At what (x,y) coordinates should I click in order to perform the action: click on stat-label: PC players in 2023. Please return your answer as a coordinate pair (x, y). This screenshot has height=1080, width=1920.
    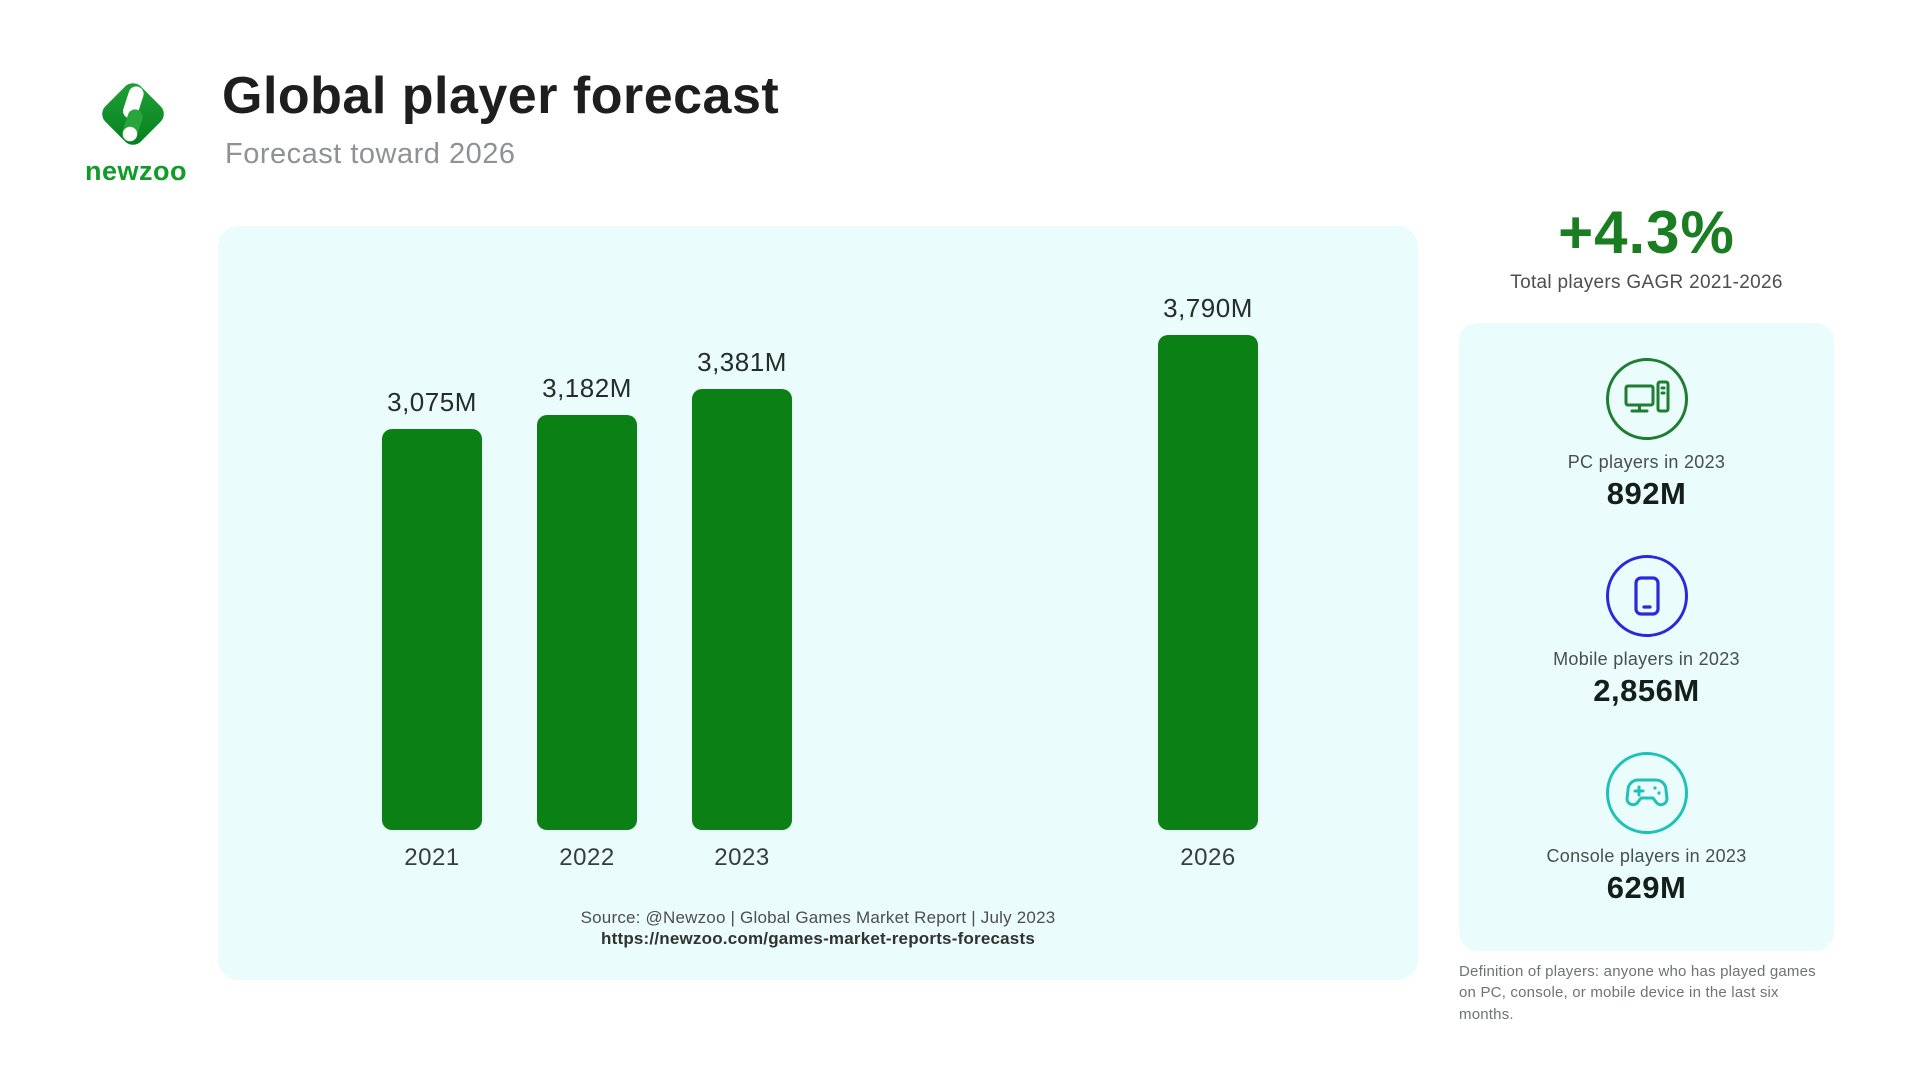
    Looking at the image, I should click on (1646, 462).